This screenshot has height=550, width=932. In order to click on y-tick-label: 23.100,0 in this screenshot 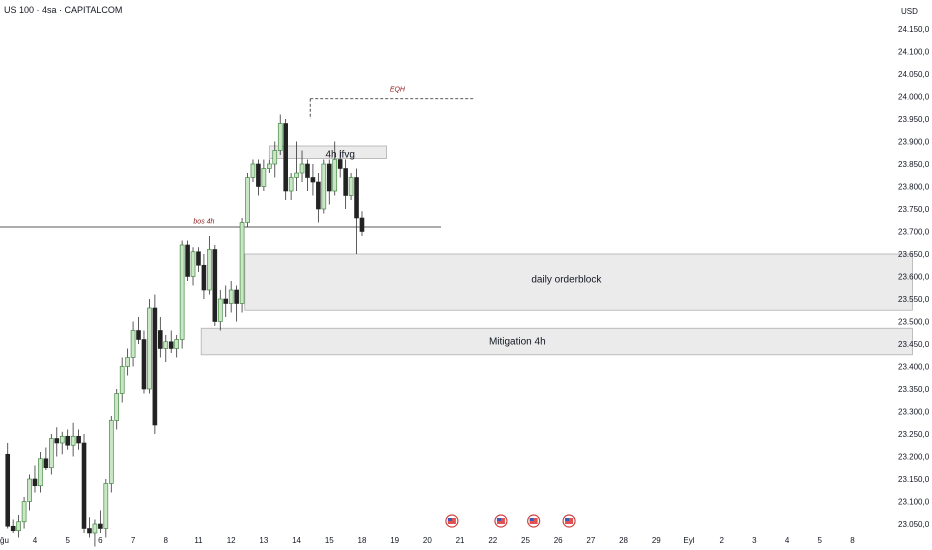, I will do `click(914, 502)`.